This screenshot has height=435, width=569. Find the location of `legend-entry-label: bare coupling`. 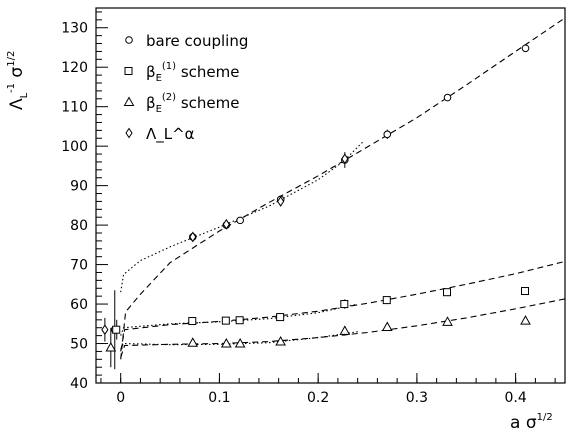

legend-entry-label: bare coupling is located at coordinates (197, 41).